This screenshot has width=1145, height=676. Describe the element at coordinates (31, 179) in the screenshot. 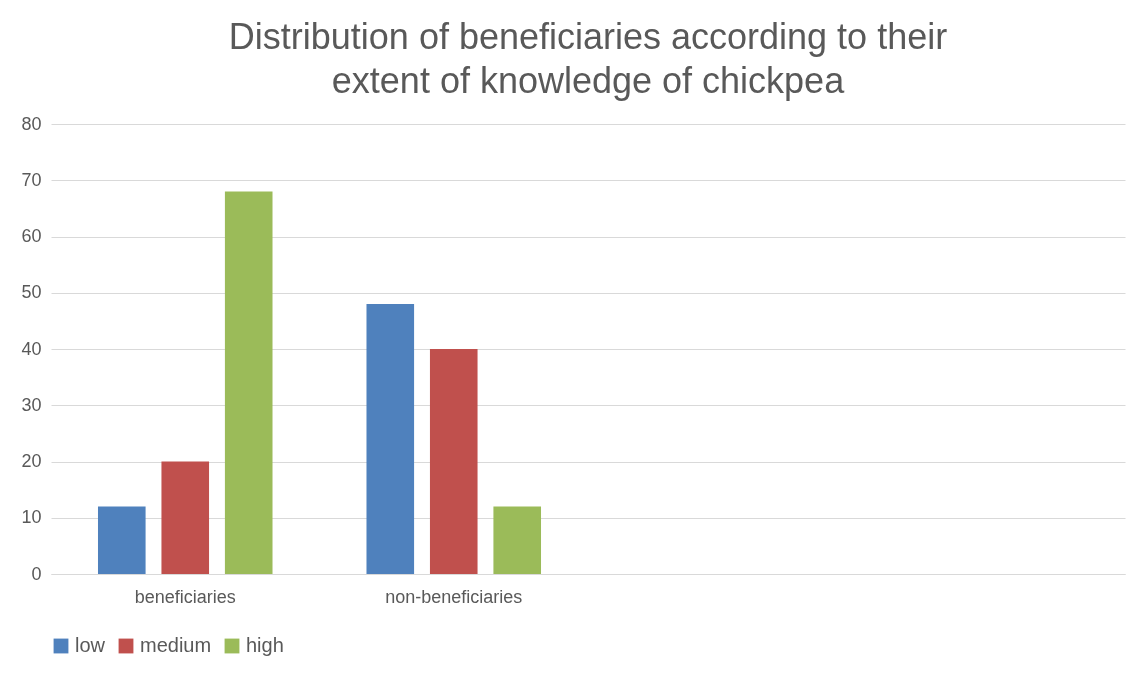

I see `y-tick-label: 70` at that location.